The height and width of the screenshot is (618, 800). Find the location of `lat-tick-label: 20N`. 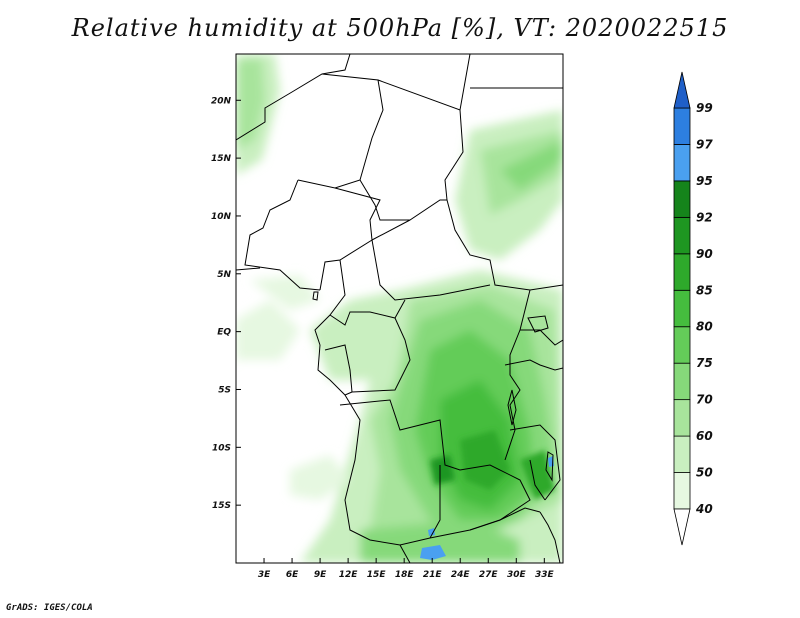

lat-tick-label: 20N is located at coordinates (221, 101).